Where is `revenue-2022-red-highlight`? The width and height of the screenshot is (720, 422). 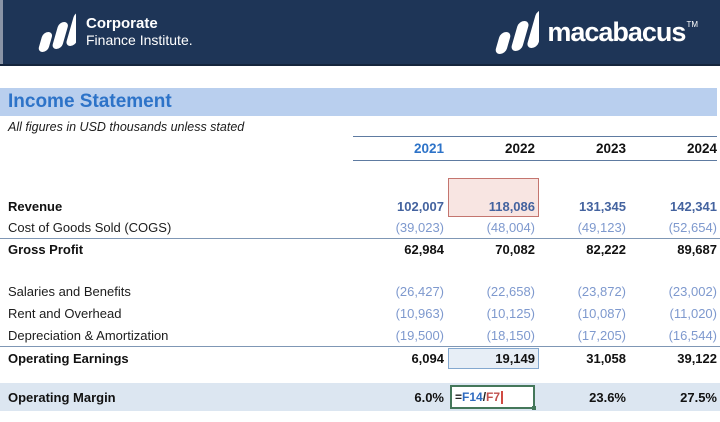 revenue-2022-red-highlight is located at coordinates (493, 197).